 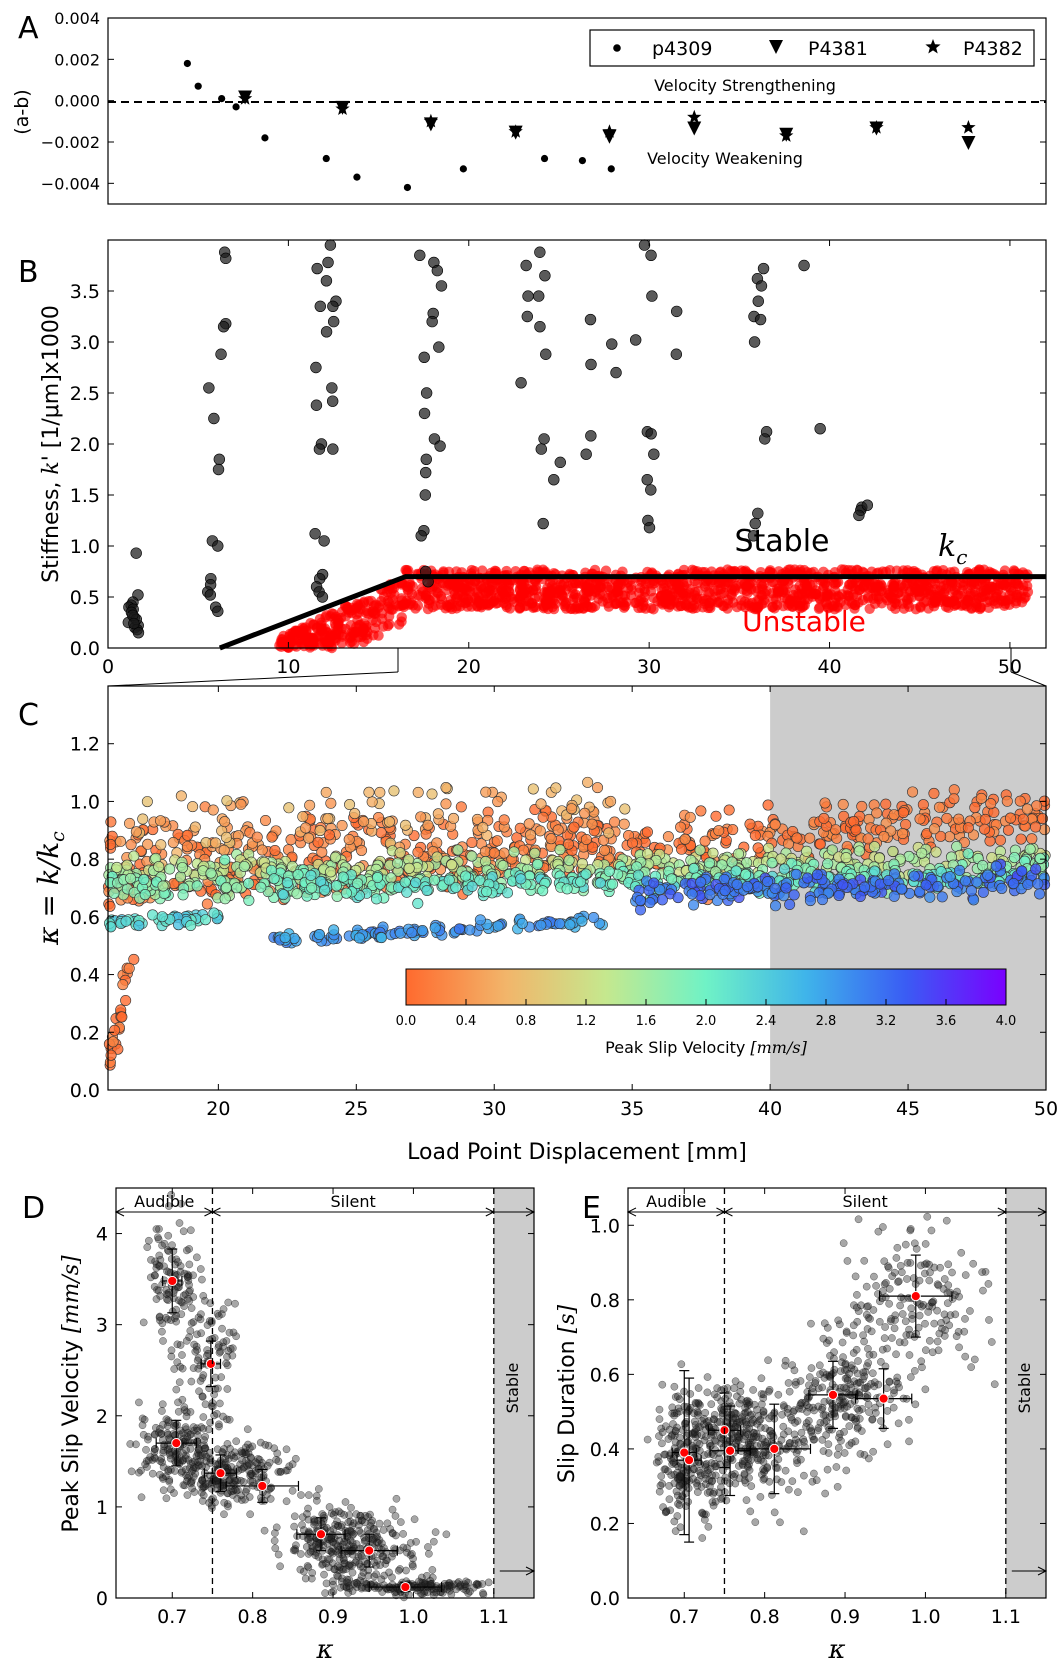 I want to click on xtick-label: 30, so click(x=494, y=1109).